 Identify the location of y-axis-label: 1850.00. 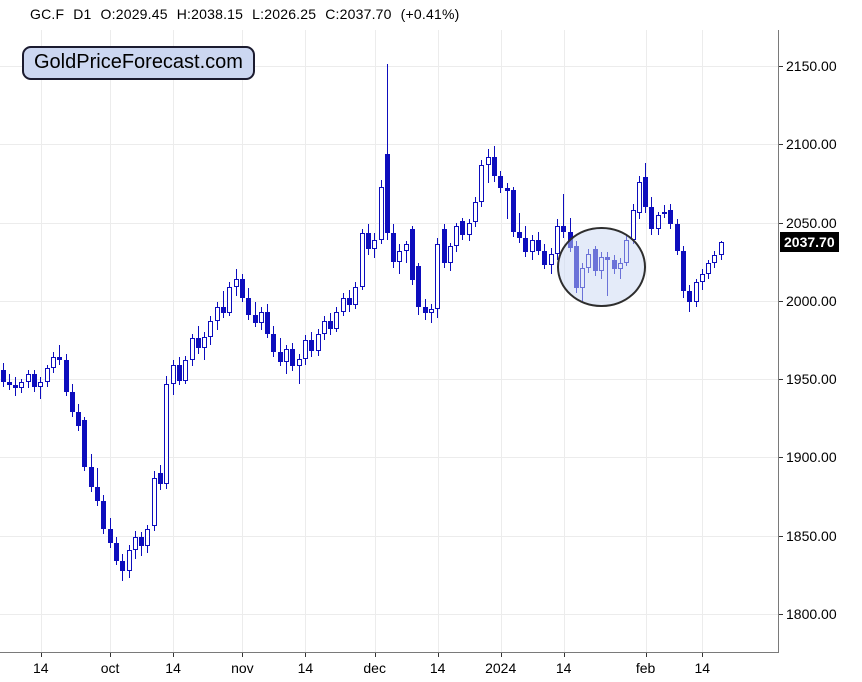
(811, 535).